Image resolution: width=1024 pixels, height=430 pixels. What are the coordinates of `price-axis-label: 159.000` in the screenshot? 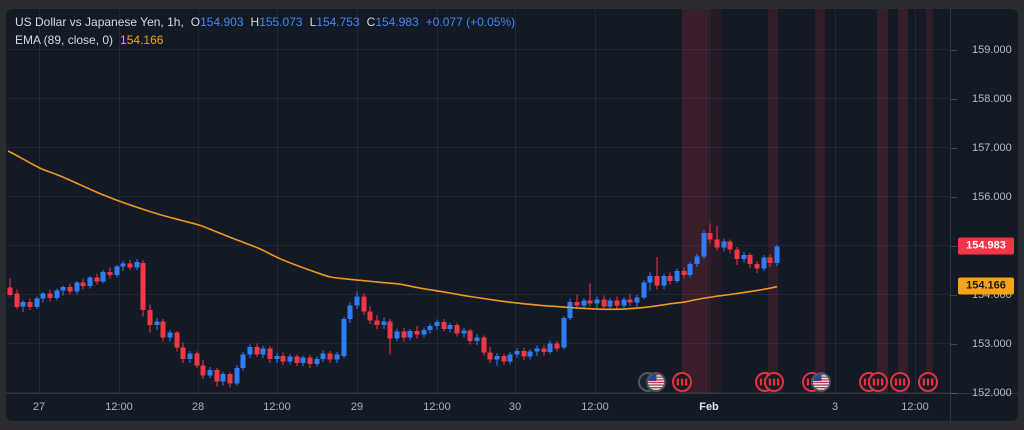 It's located at (992, 49).